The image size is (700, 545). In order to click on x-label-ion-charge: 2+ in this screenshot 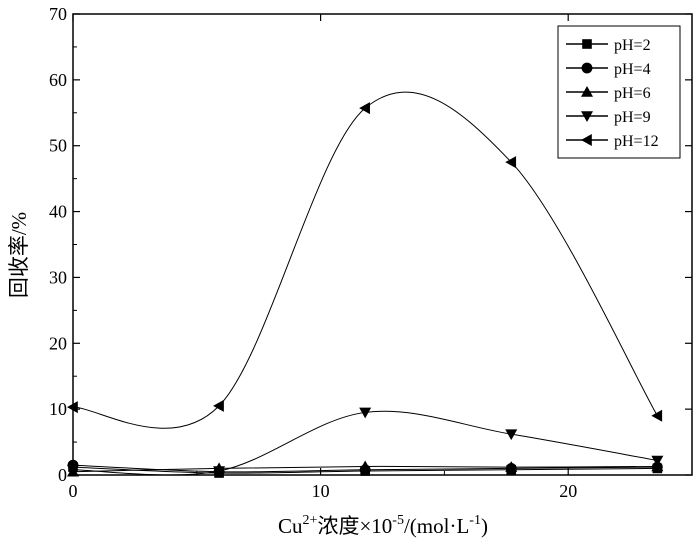, I will do `click(310, 520)`.